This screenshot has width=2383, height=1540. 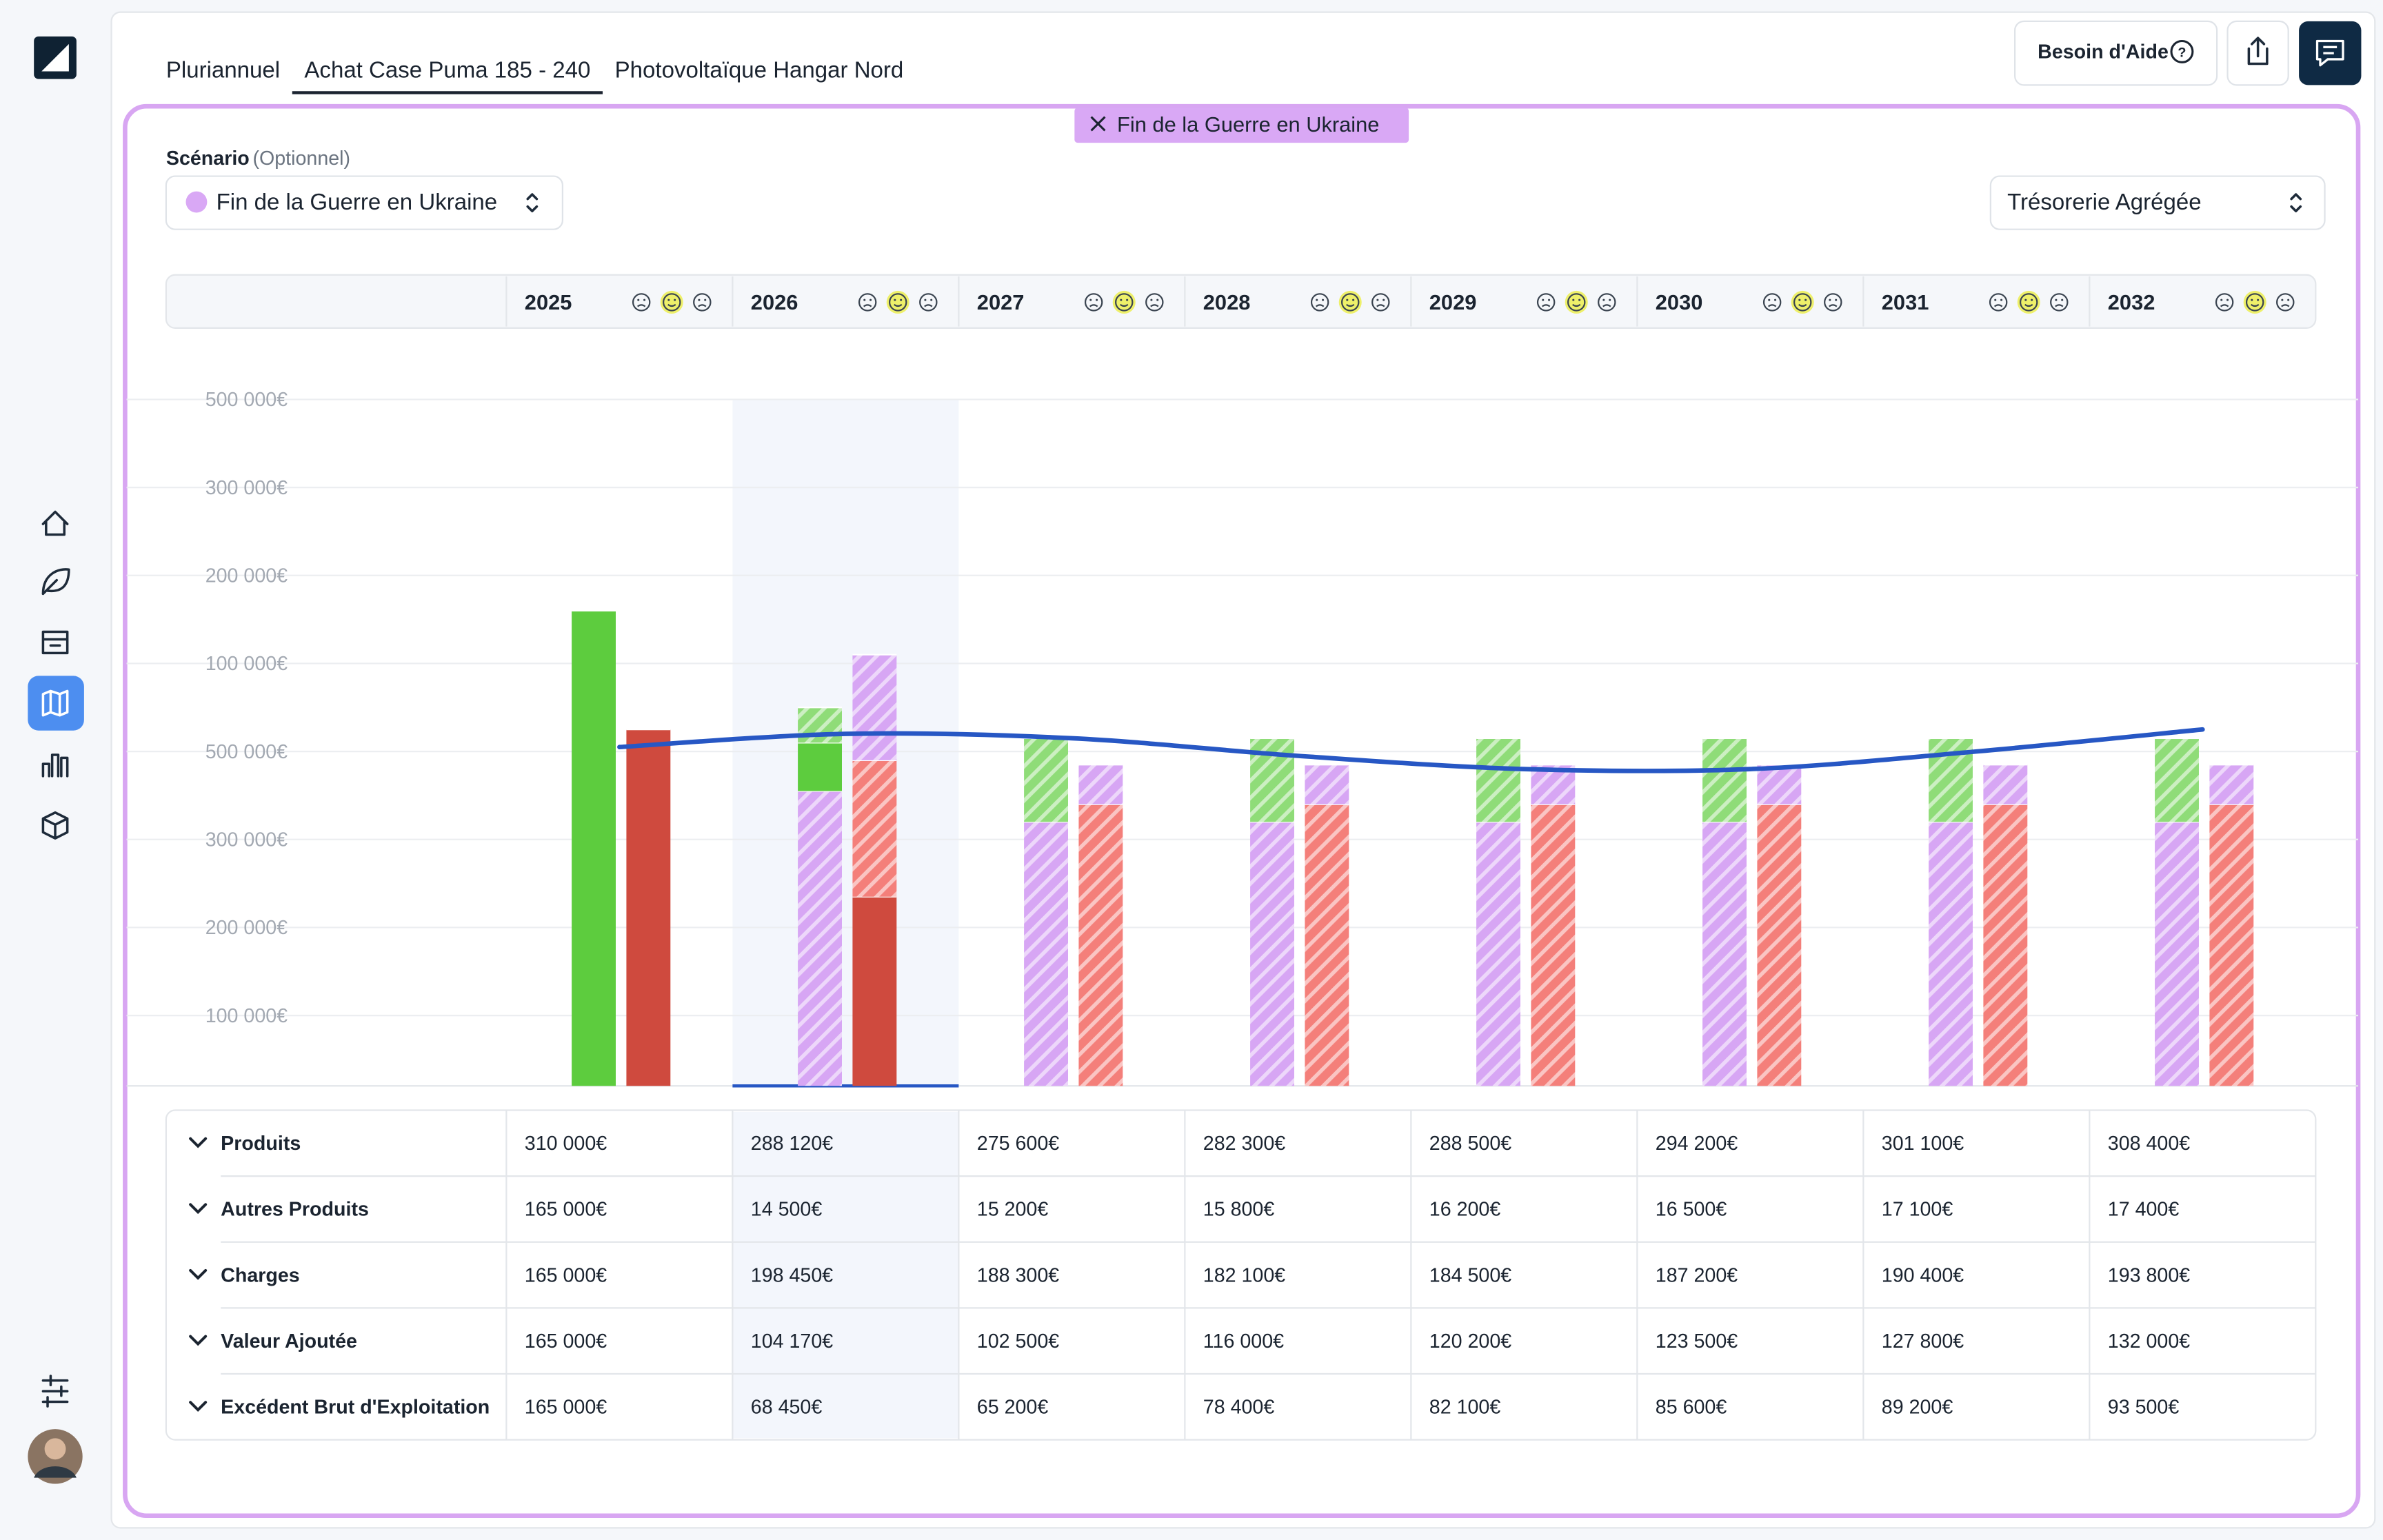 I want to click on chat-icon, so click(x=2329, y=53).